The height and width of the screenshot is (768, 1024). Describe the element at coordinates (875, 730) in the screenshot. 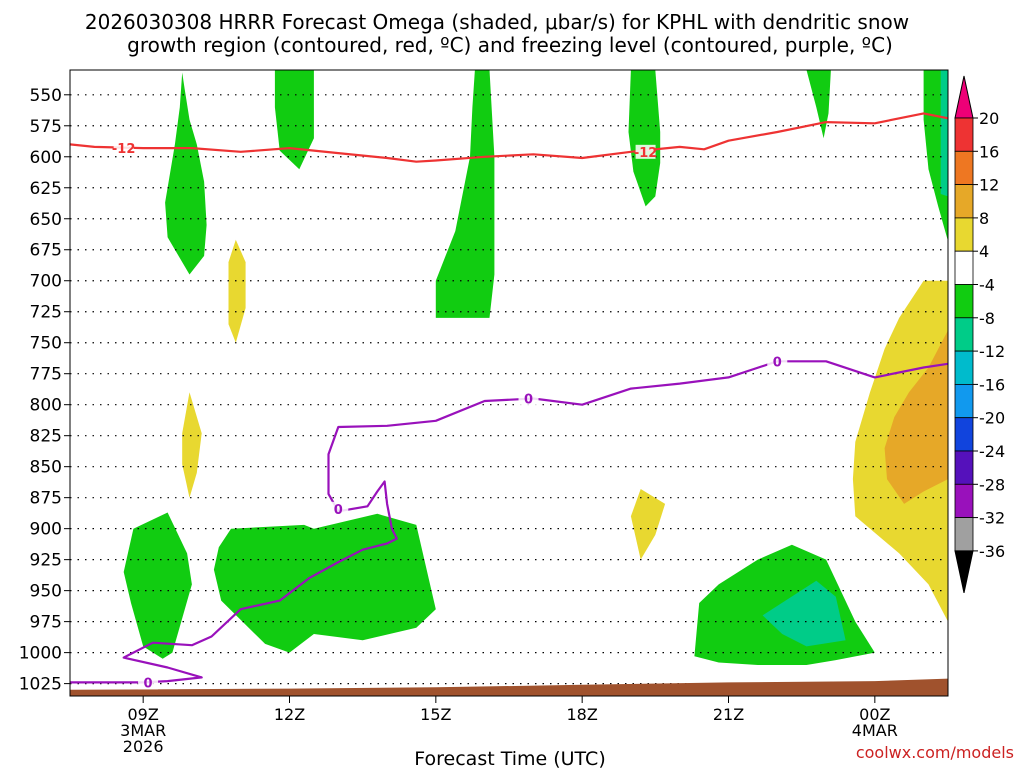

I see `x-tick-label-5-1: 4MAR` at that location.